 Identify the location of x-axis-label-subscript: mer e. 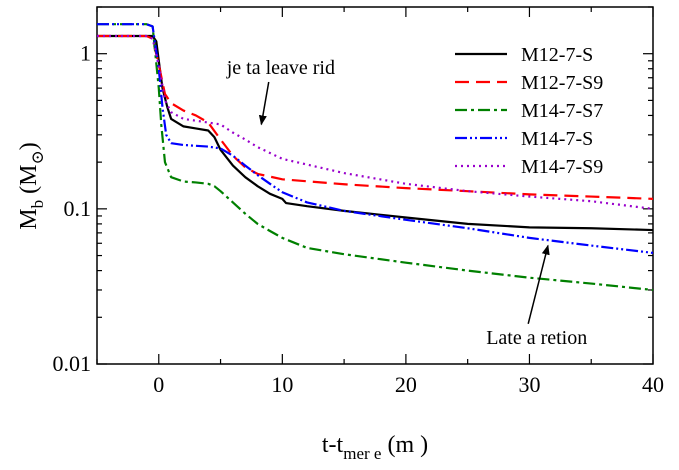
(362, 453).